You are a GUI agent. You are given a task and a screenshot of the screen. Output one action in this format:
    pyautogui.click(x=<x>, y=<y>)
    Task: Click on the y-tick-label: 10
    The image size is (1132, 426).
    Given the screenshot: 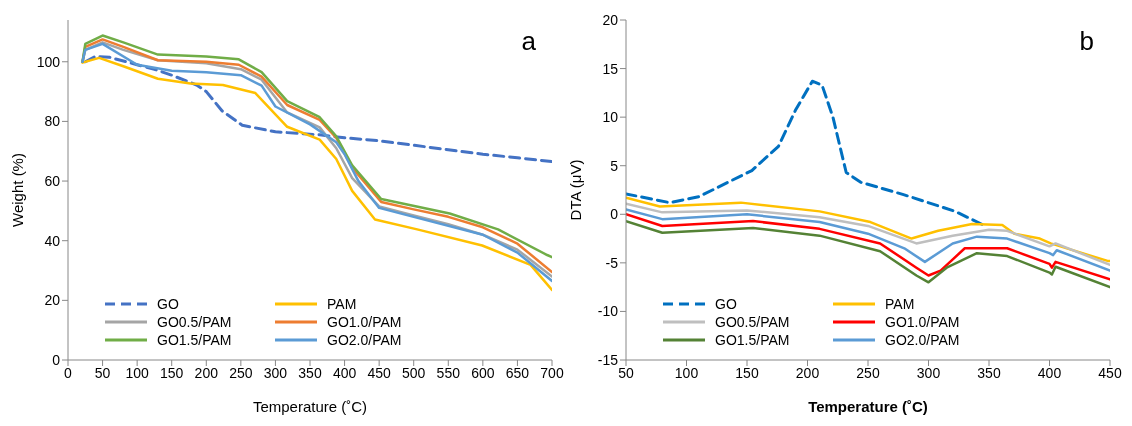 What is the action you would take?
    pyautogui.click(x=610, y=117)
    